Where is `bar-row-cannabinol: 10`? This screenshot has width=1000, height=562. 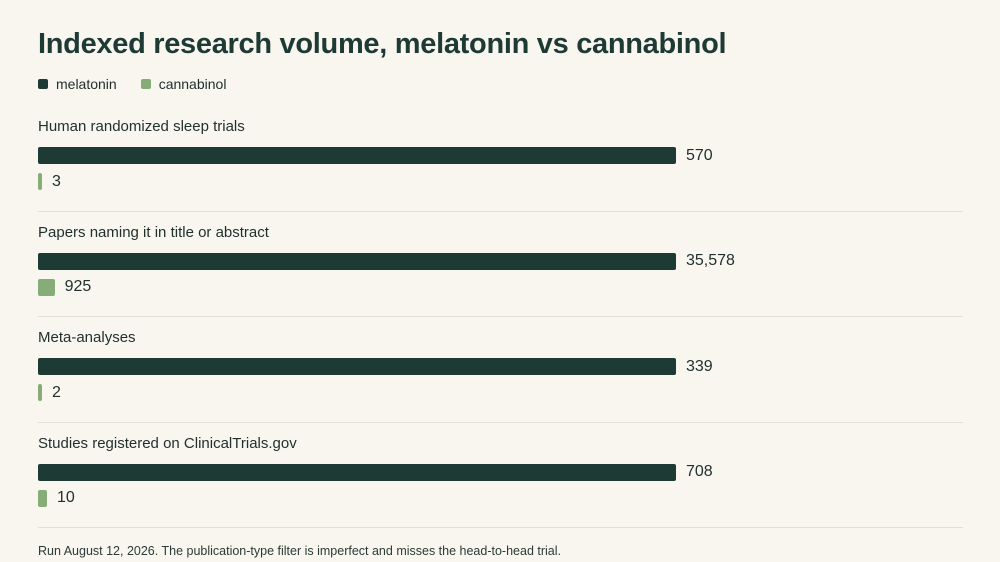 bar-row-cannabinol: 10 is located at coordinates (56, 498).